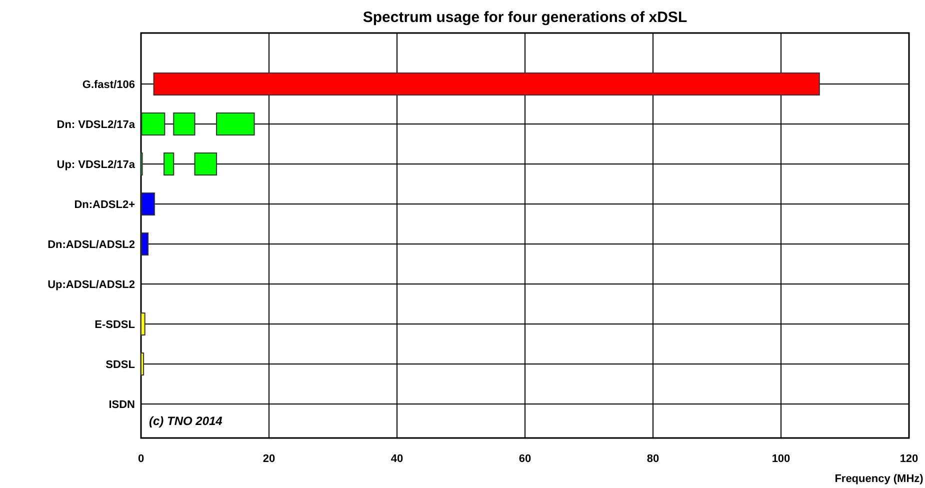  I want to click on x-tick-label: 80, so click(653, 459).